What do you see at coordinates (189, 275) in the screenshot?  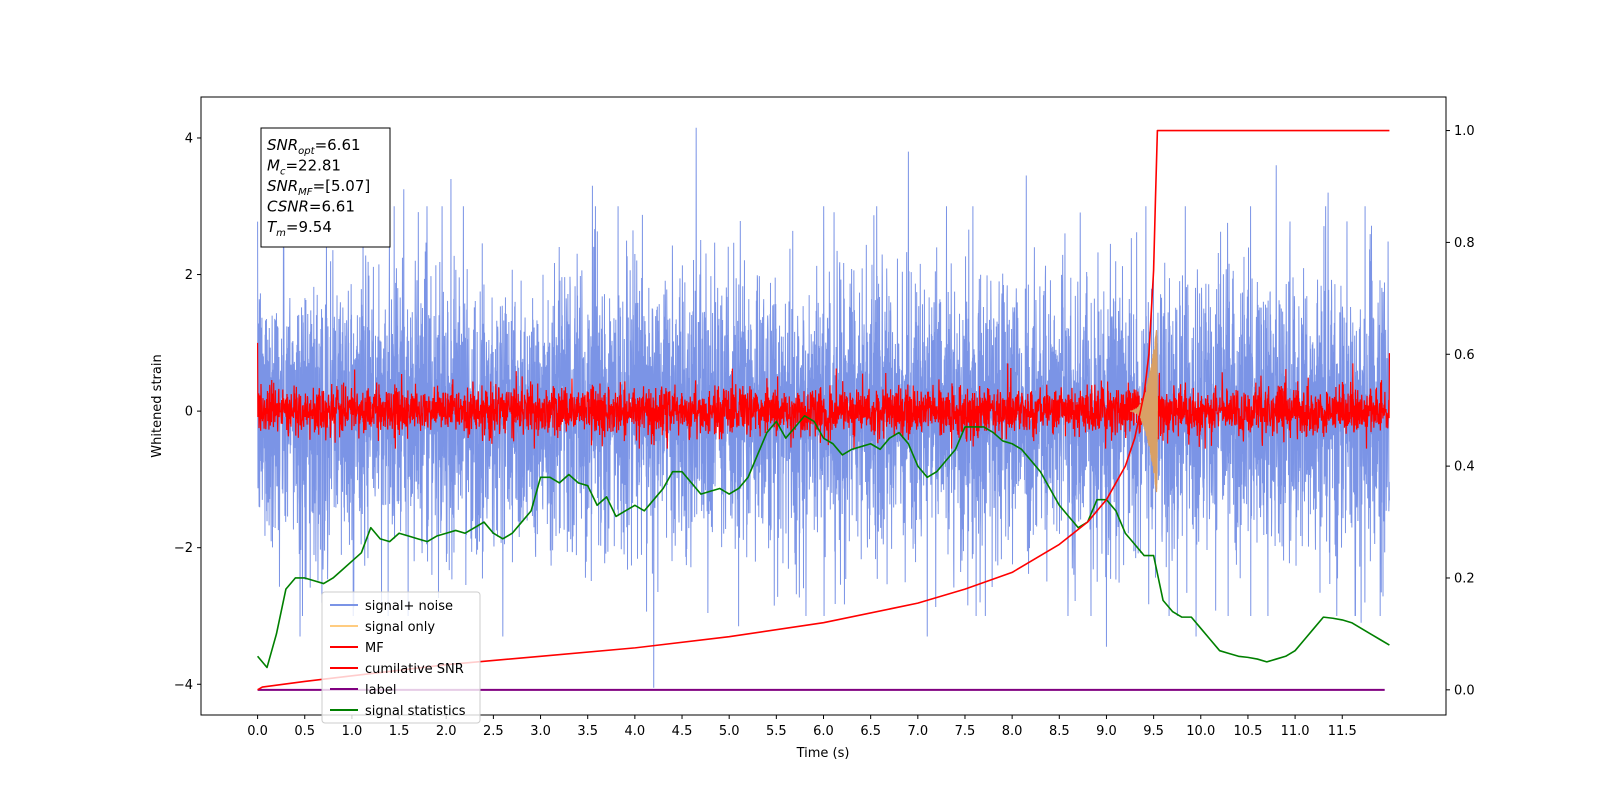 I see `y-tick-label: 2` at bounding box center [189, 275].